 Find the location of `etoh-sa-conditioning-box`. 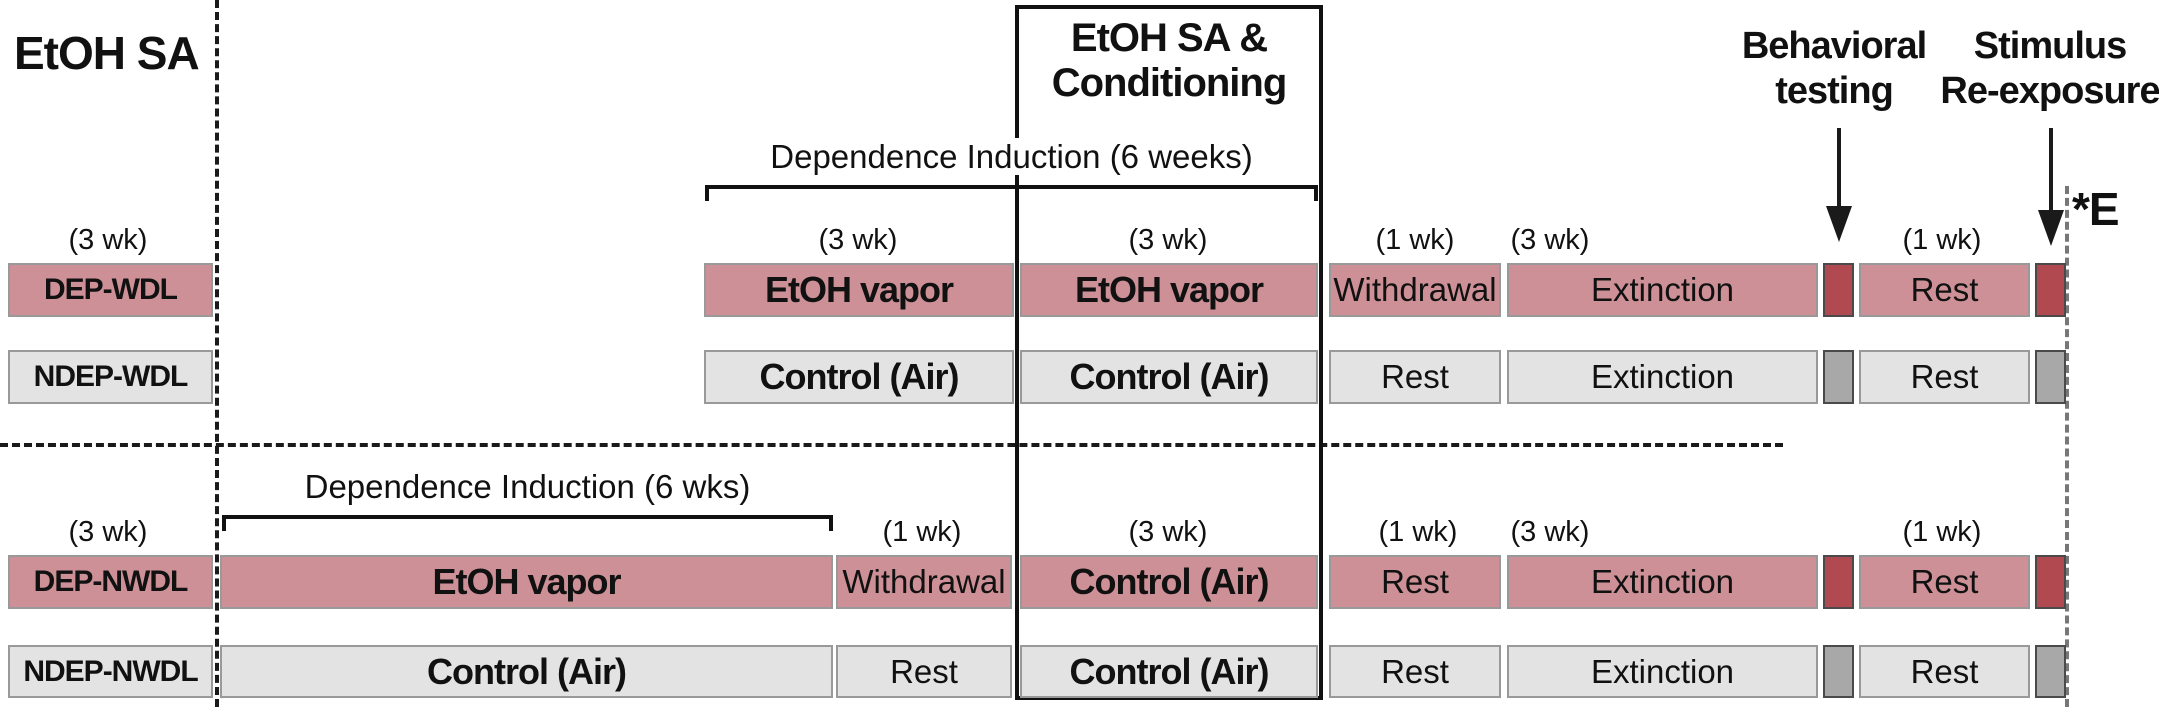

etoh-sa-conditioning-box is located at coordinates (1169, 352).